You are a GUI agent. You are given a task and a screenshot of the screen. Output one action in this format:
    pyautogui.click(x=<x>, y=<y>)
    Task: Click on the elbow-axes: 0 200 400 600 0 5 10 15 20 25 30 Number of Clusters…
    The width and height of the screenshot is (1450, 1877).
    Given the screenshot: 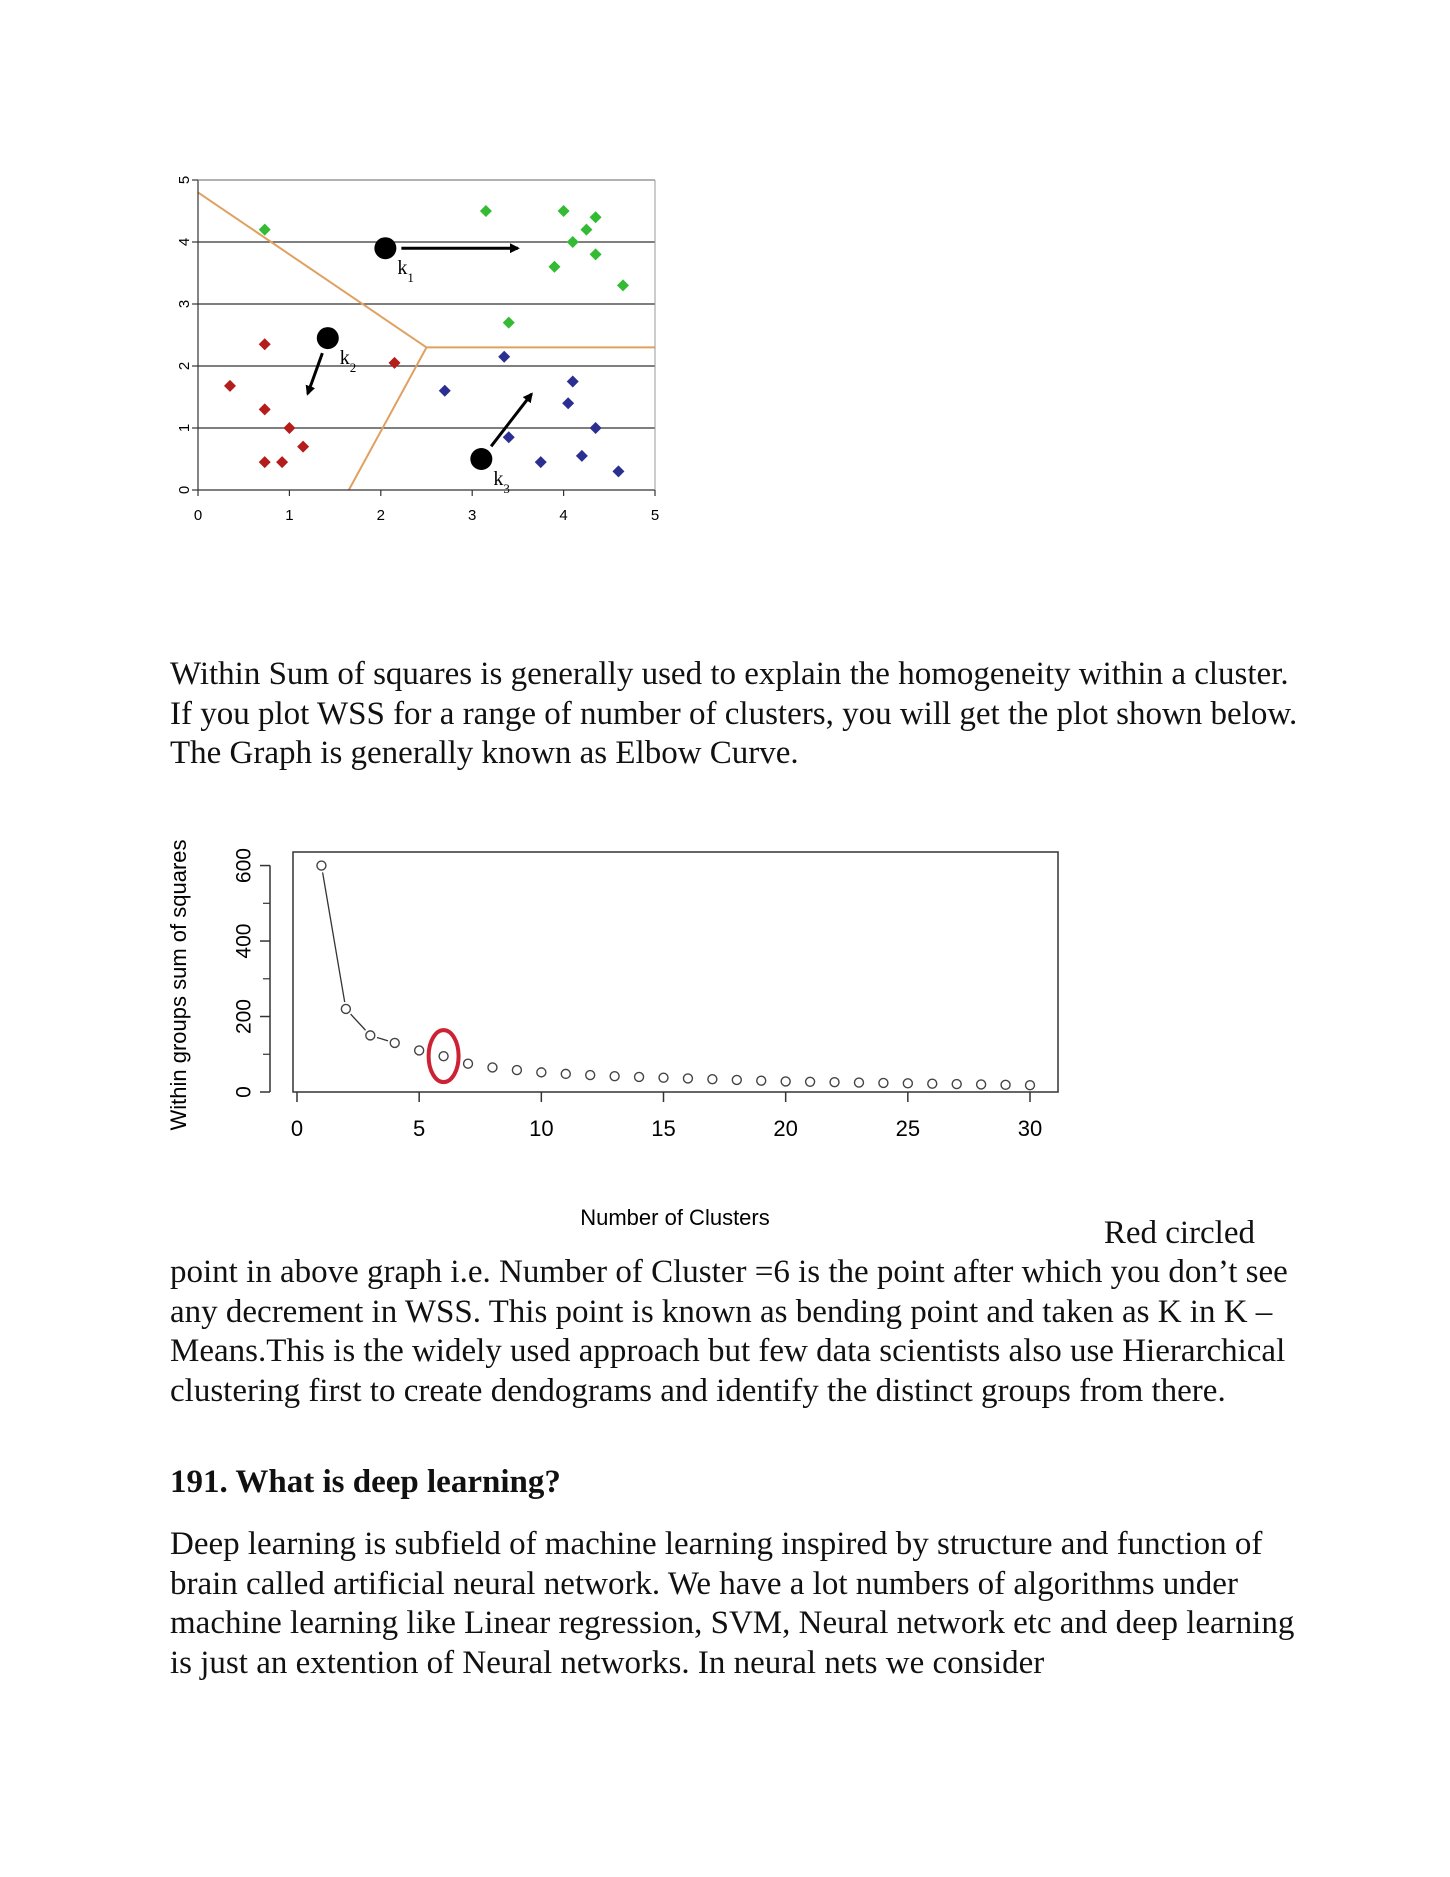 What is the action you would take?
    pyautogui.click(x=612, y=1034)
    